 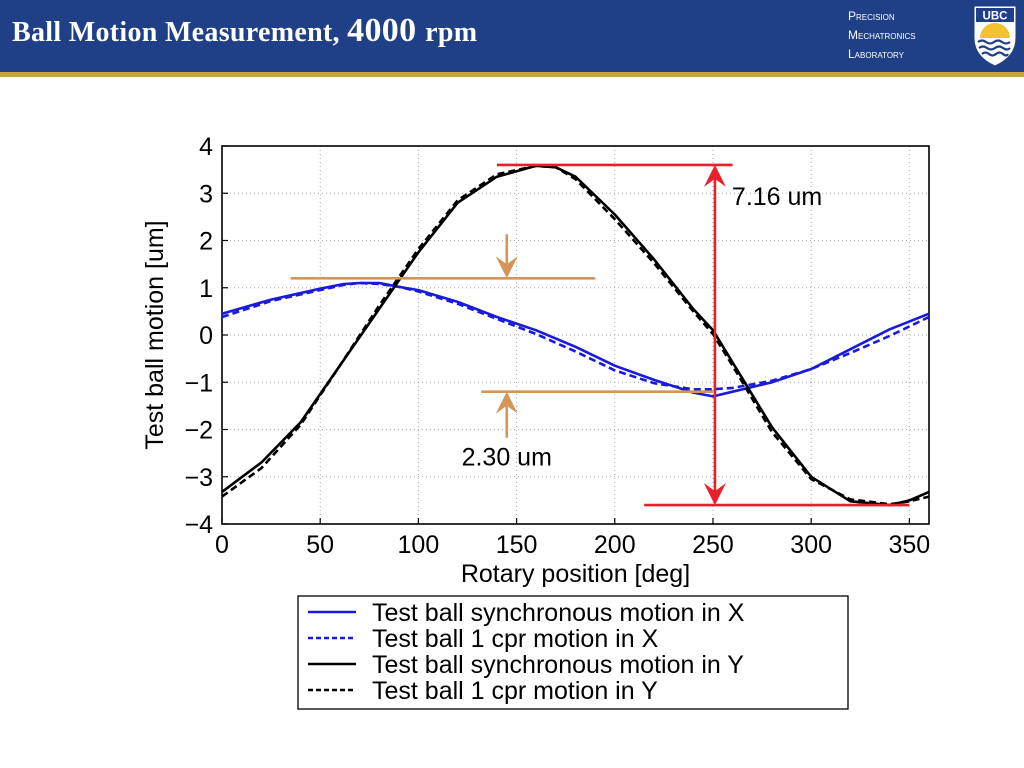 I want to click on y-tick-label: 1, so click(x=206, y=289).